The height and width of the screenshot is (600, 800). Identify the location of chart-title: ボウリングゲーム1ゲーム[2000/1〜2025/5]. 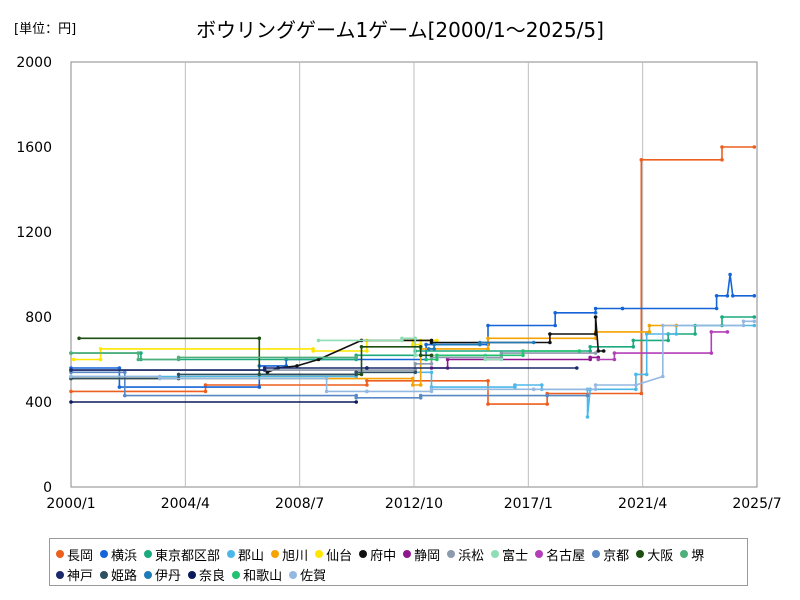
(400, 30).